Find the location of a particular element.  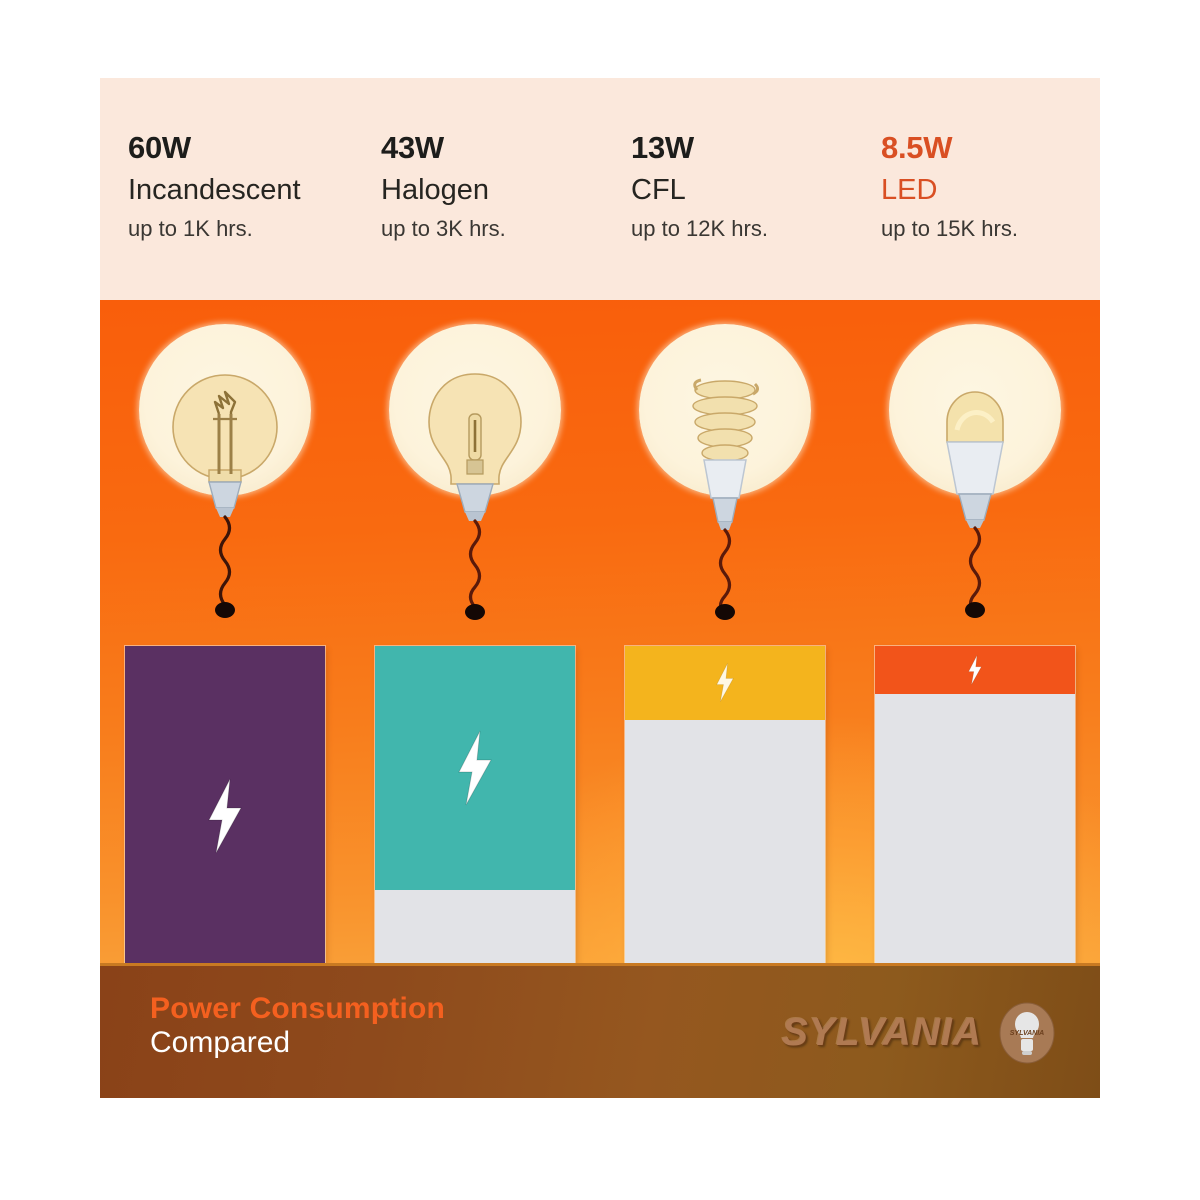

header-column-halogen: 43W Halogen up to 3K hrs. is located at coordinates (506, 186).